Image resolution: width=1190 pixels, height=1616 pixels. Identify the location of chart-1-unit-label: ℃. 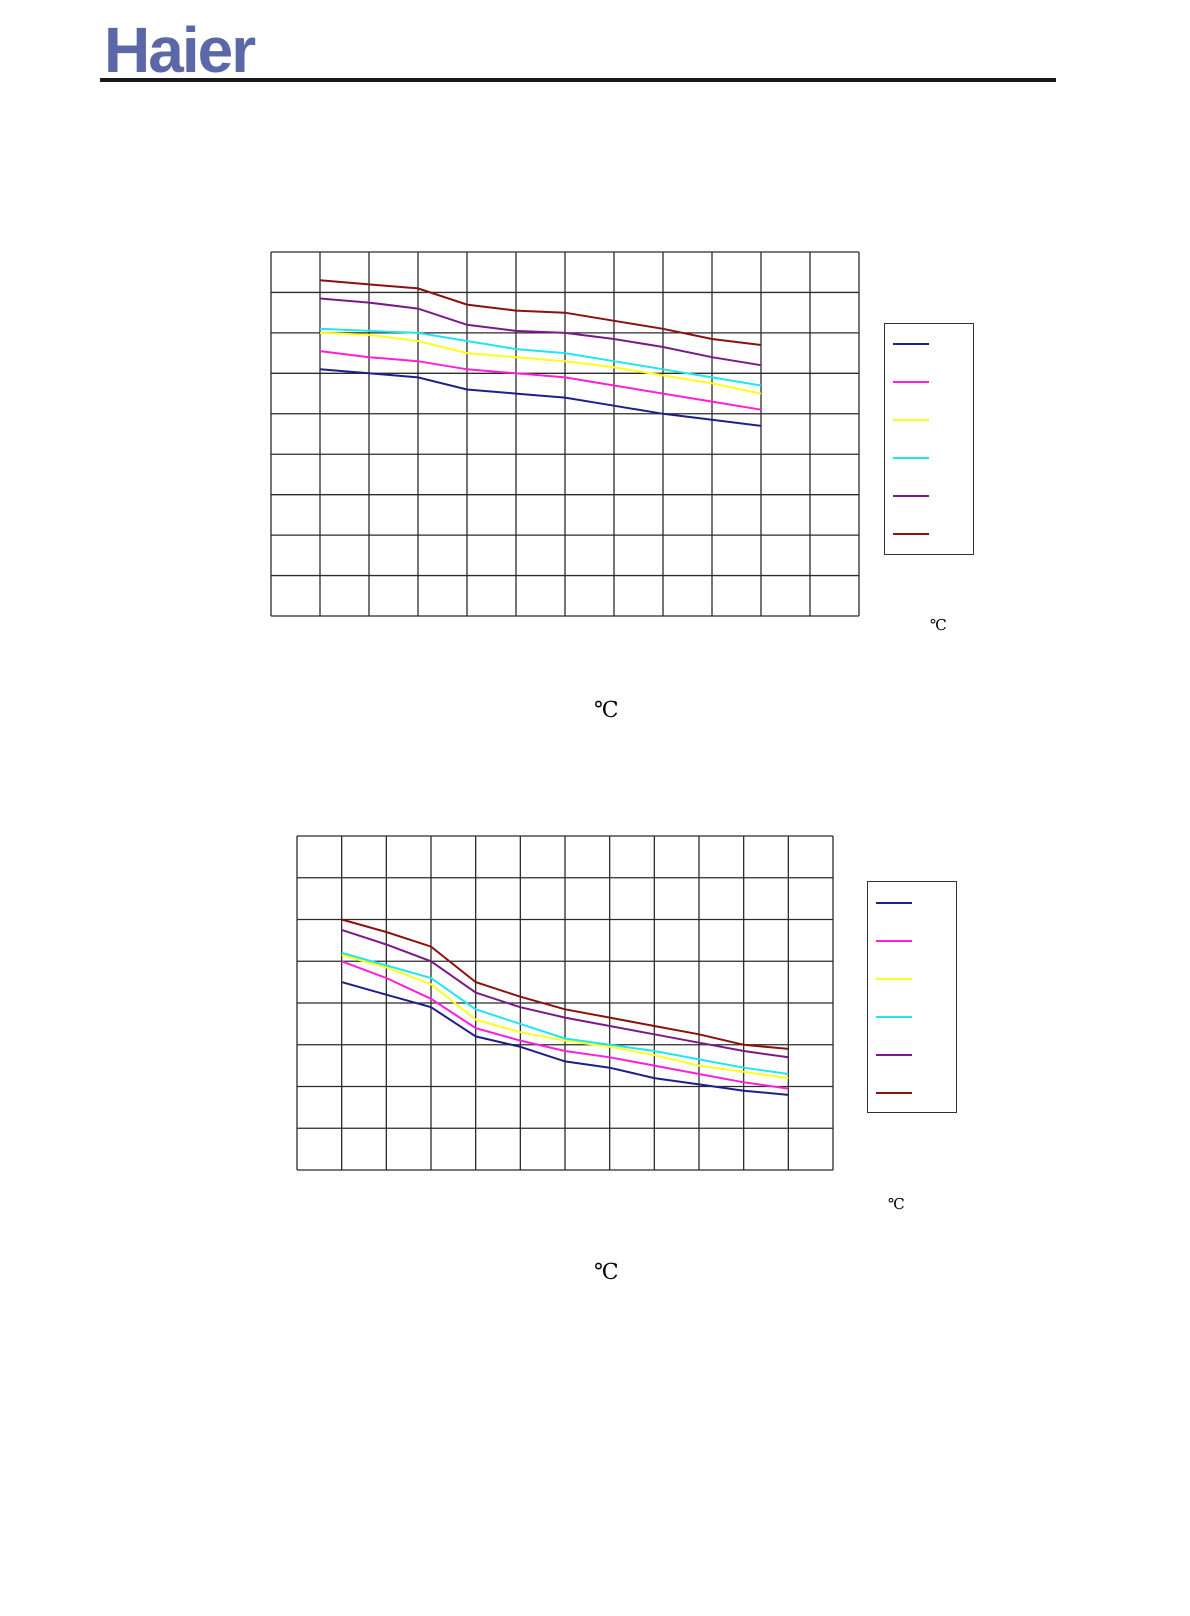
(606, 710).